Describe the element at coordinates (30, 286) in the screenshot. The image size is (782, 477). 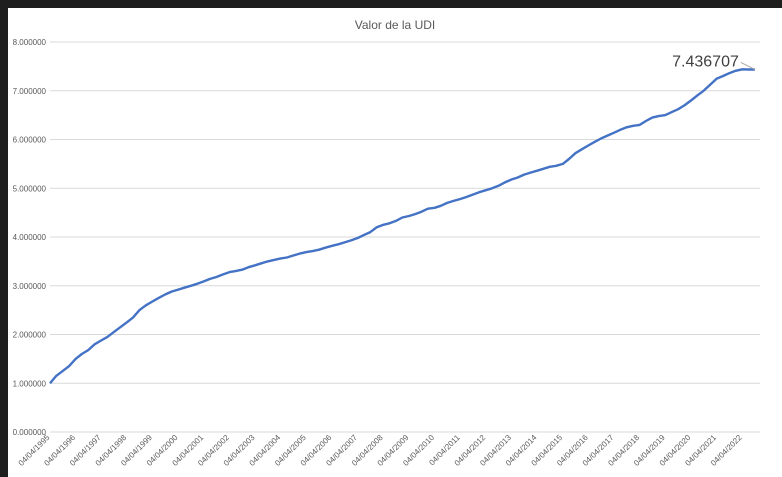
I see `y-tick-label: 3.000000` at that location.